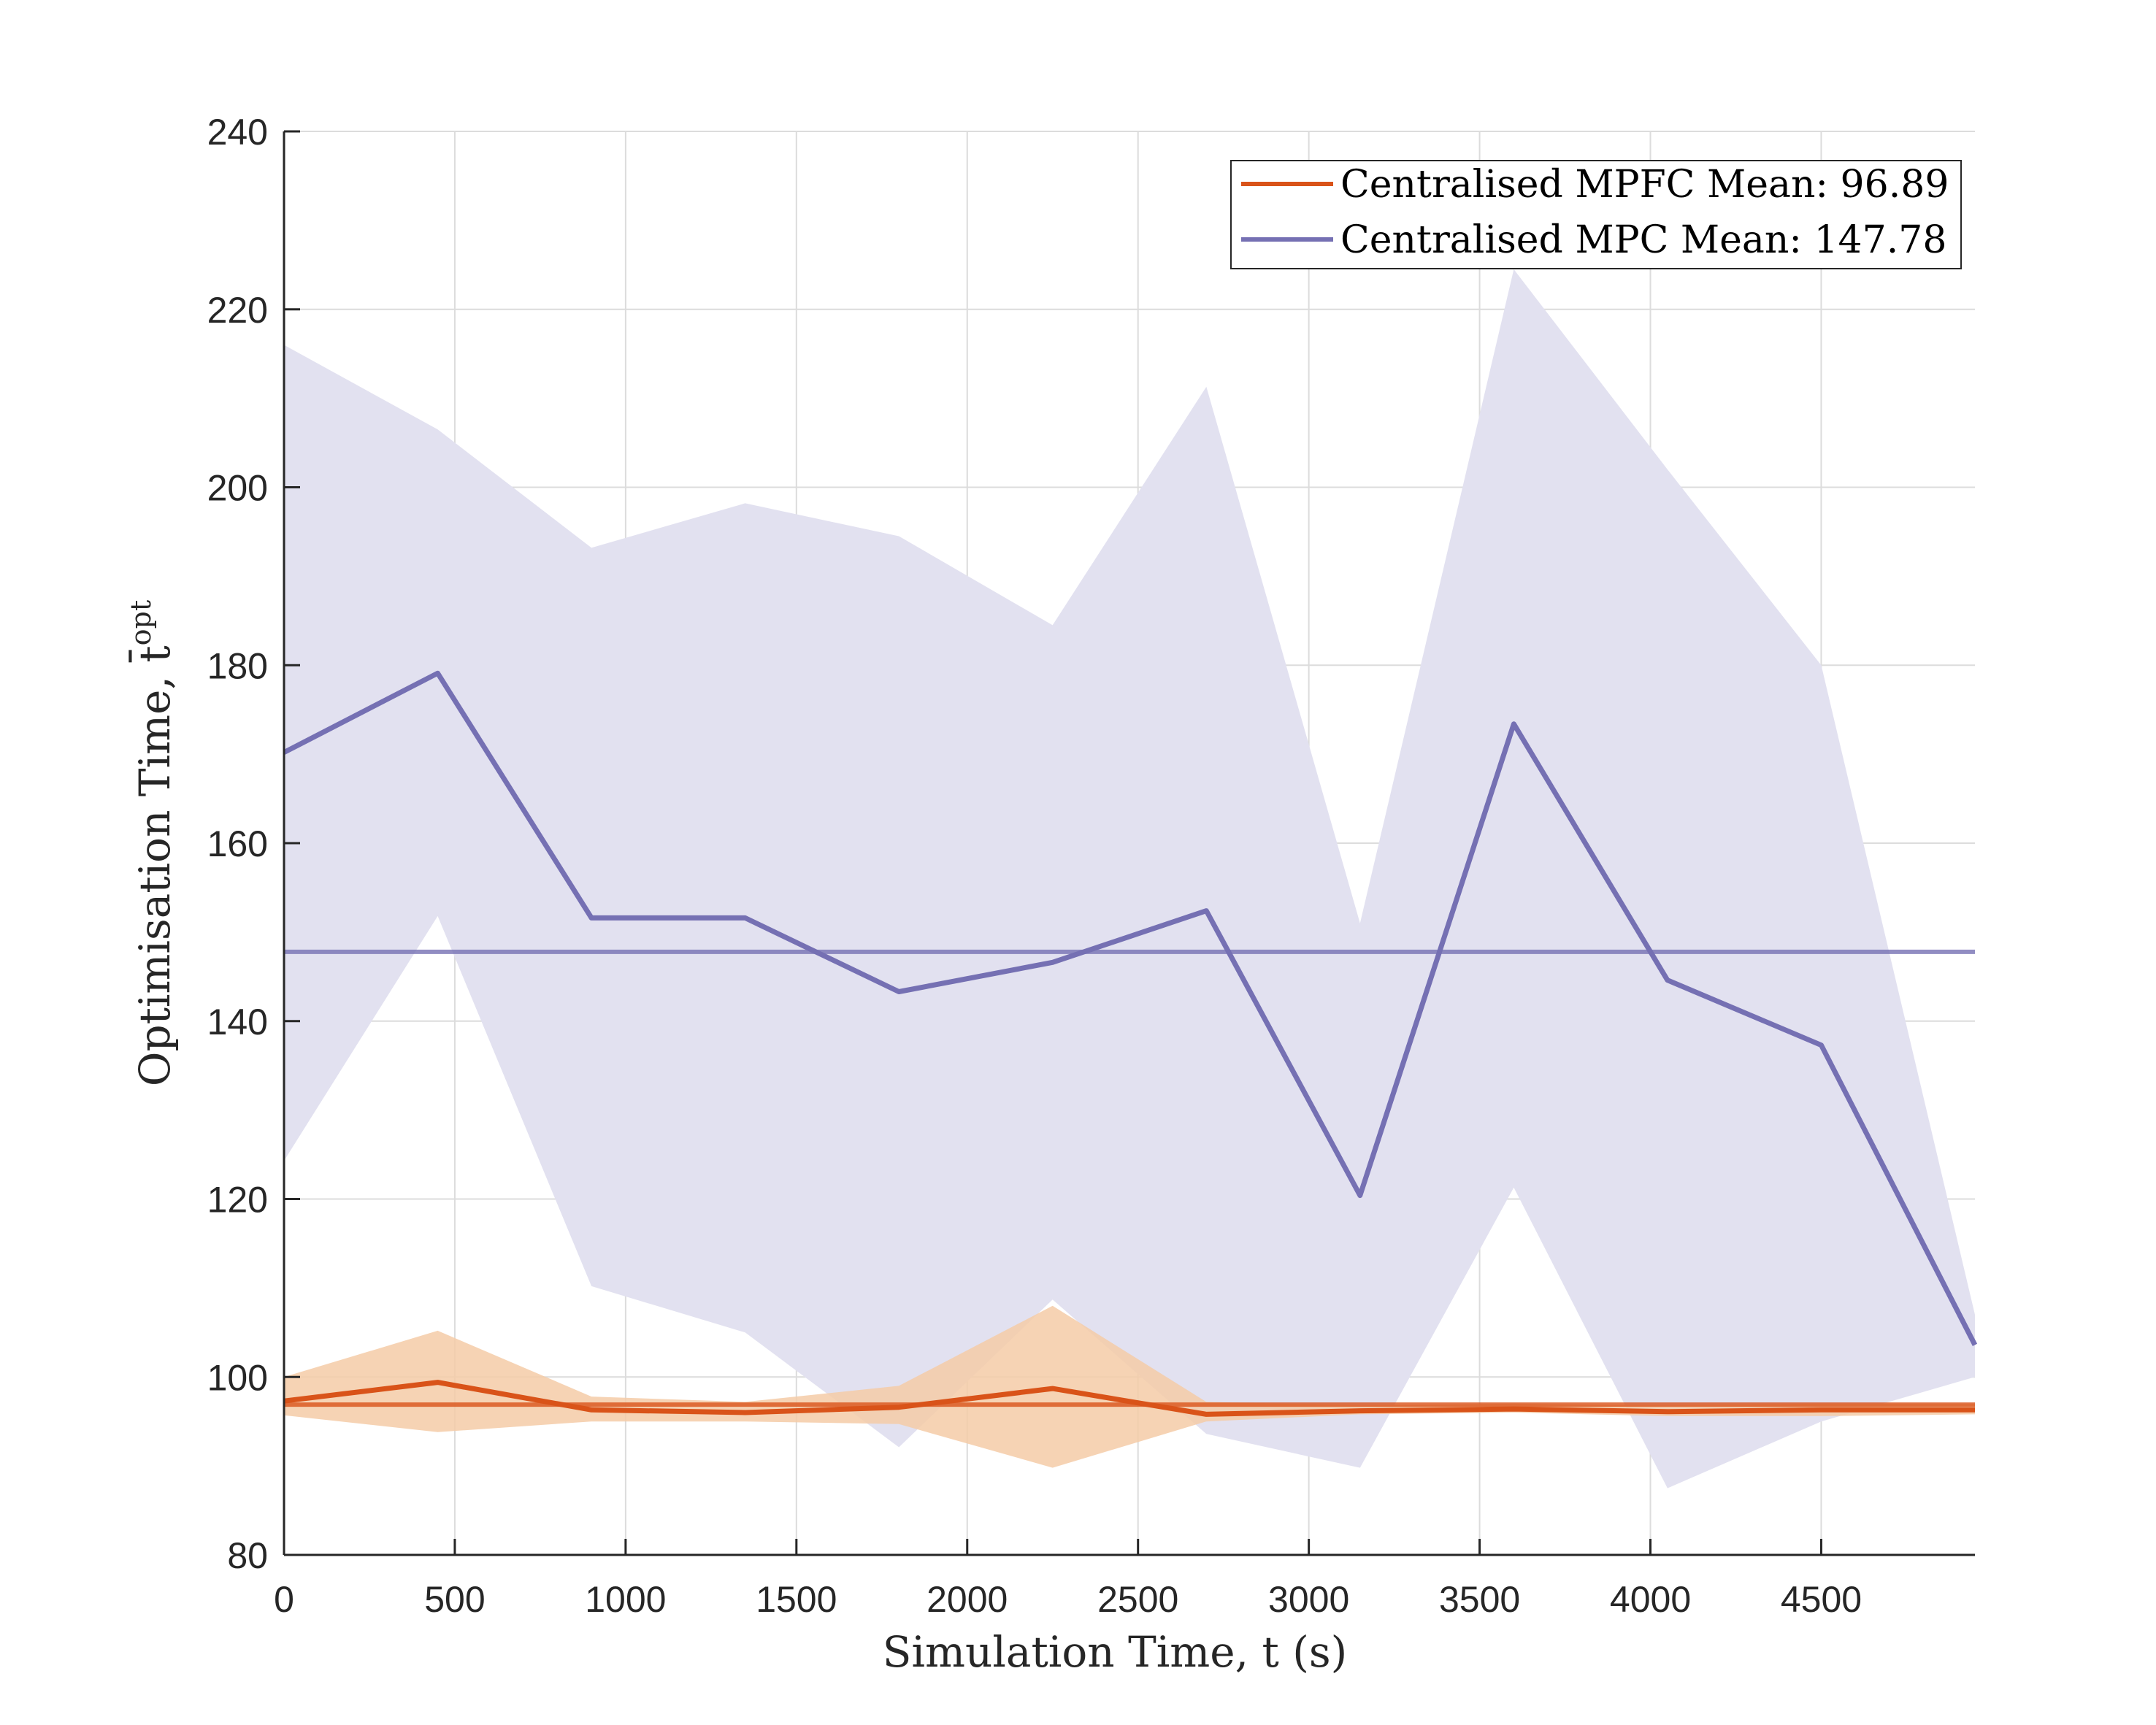 This screenshot has height=1725, width=2156. I want to click on x-tick-label: 4000, so click(1650, 1599).